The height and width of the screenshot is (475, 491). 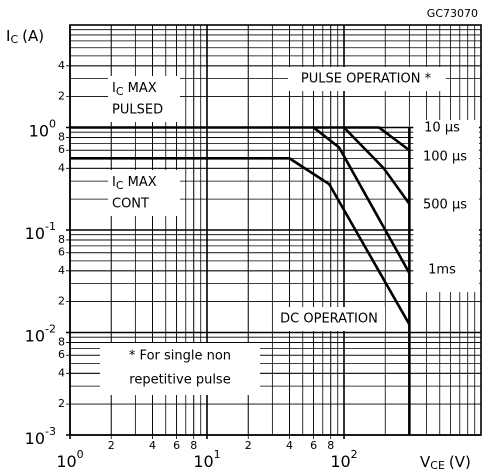 I want to click on annotation: * For single non, so click(x=180, y=356).